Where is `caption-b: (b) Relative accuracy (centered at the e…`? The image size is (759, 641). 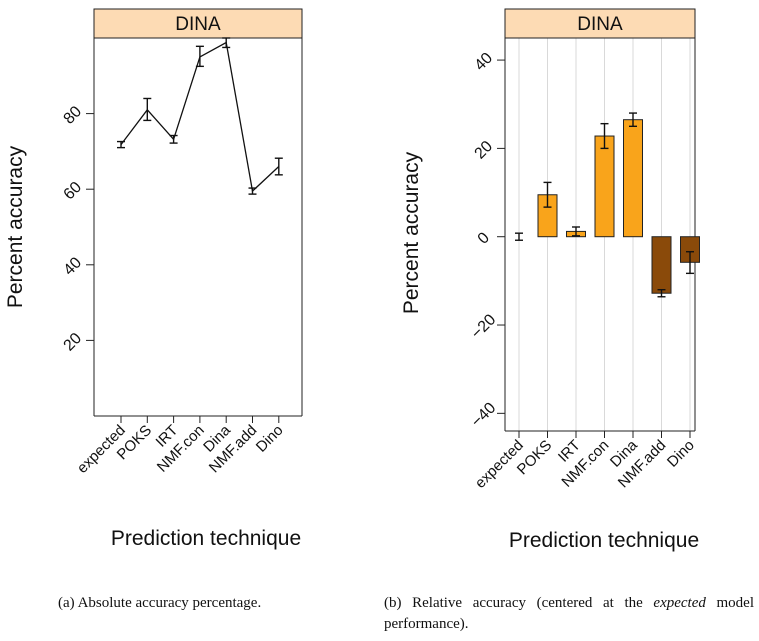 caption-b: (b) Relative accuracy (centered at the e… is located at coordinates (569, 614).